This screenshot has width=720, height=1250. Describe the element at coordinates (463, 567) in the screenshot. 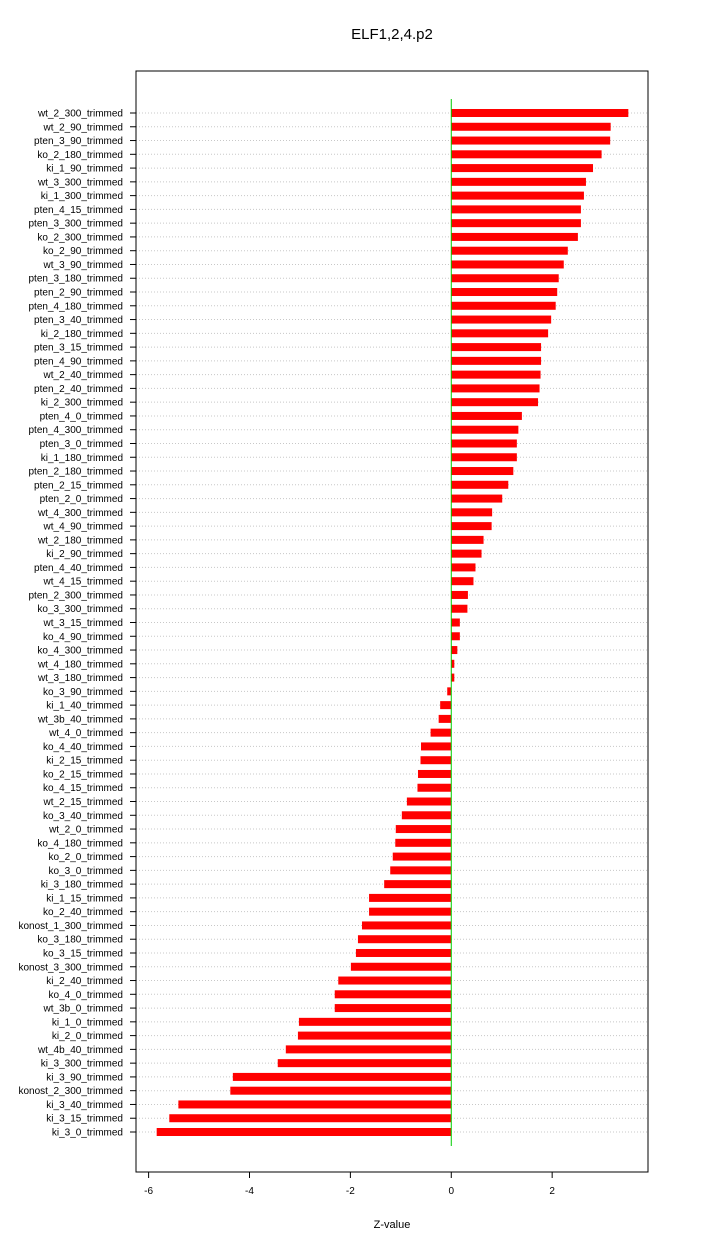

I see `bar-pten_4_40_trimmed` at that location.